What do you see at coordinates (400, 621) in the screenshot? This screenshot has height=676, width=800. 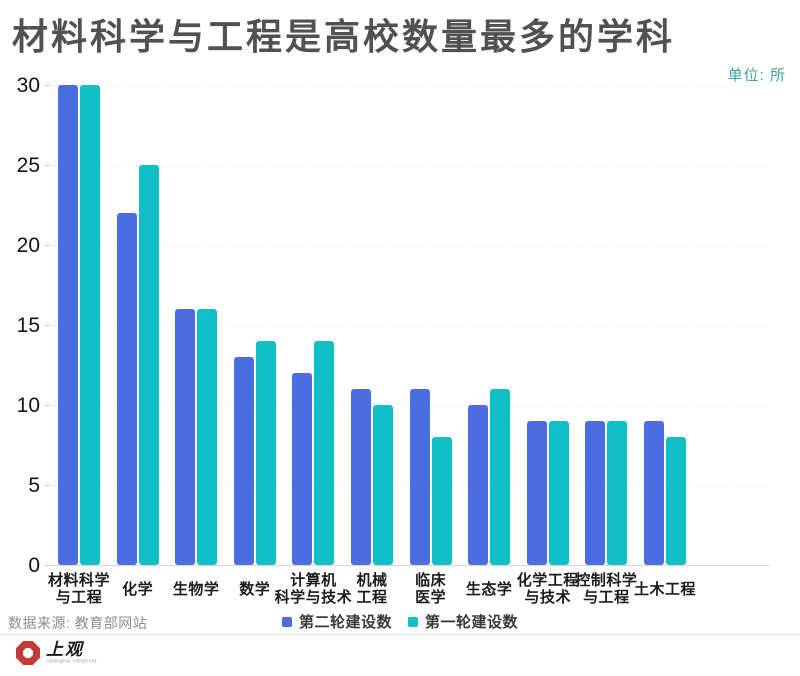 I see `chart-legend: 第二轮建设数 第一轮建设数` at bounding box center [400, 621].